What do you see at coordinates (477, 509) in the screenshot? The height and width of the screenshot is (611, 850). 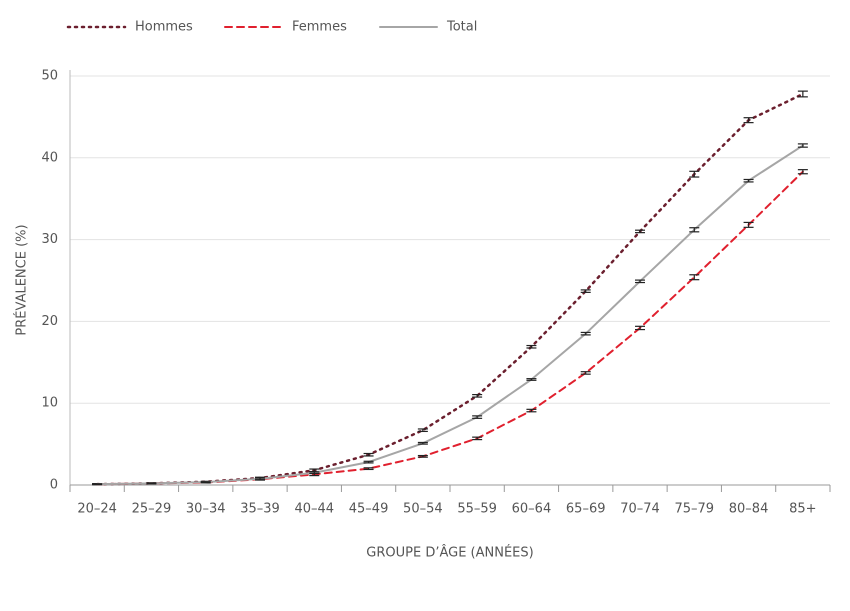 I see `x-tick-label: 55–59` at bounding box center [477, 509].